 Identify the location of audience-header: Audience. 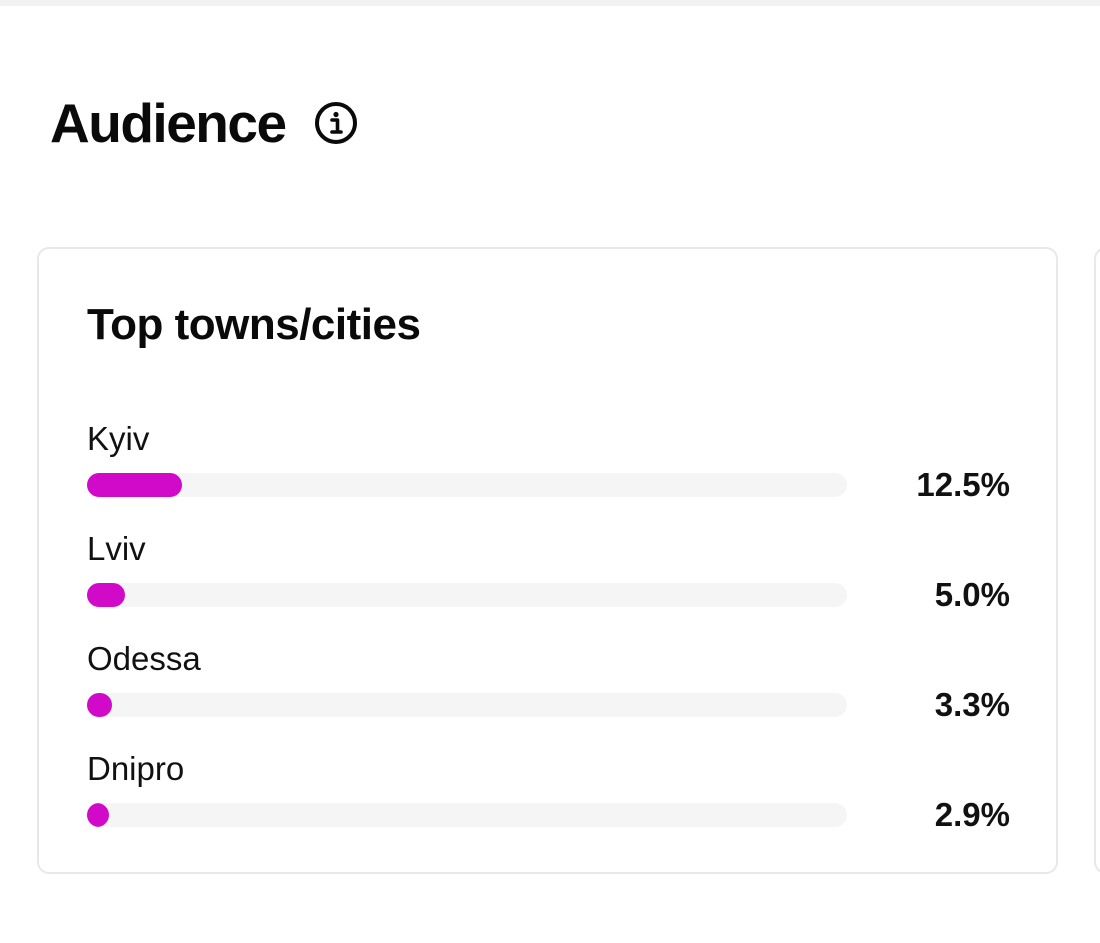
(204, 123).